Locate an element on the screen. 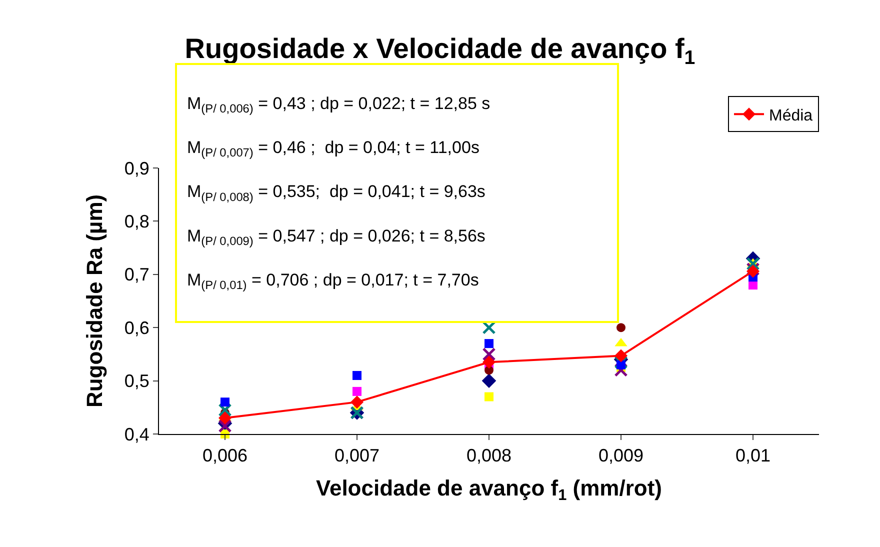 The width and height of the screenshot is (880, 547). annotation: M$_{(P/ 0,009)}$ = 0,547 ; dp = 0,026; t = 8,56s is located at coordinates (336, 237).